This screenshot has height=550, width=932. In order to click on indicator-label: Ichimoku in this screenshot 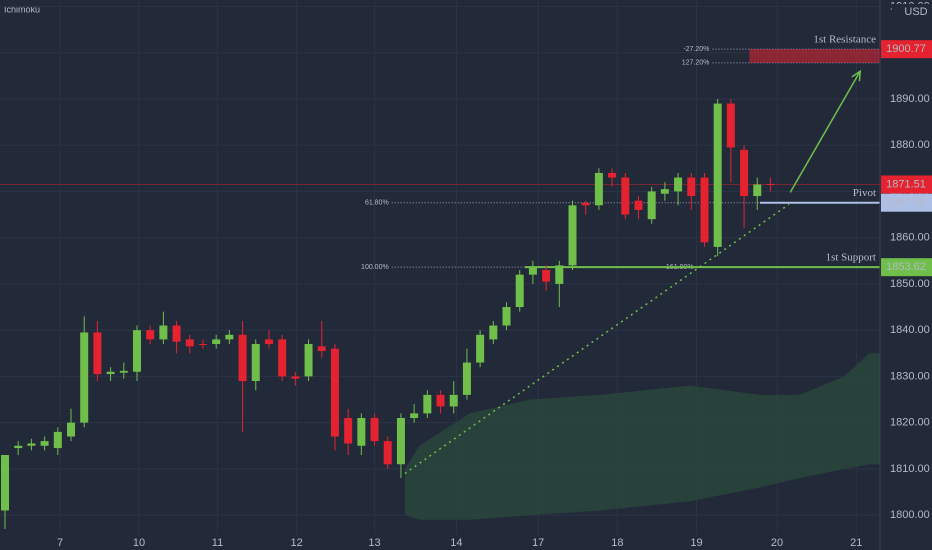, I will do `click(22, 9)`.